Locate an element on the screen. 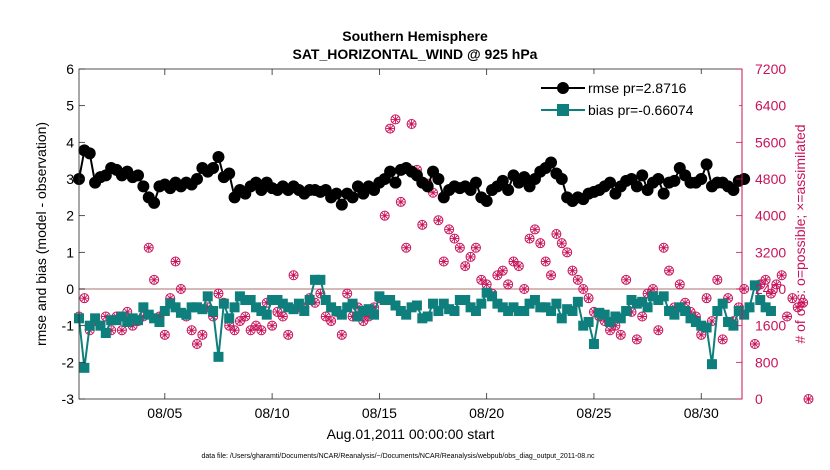  chart-title: Southern Hemisphere is located at coordinates (415, 36).